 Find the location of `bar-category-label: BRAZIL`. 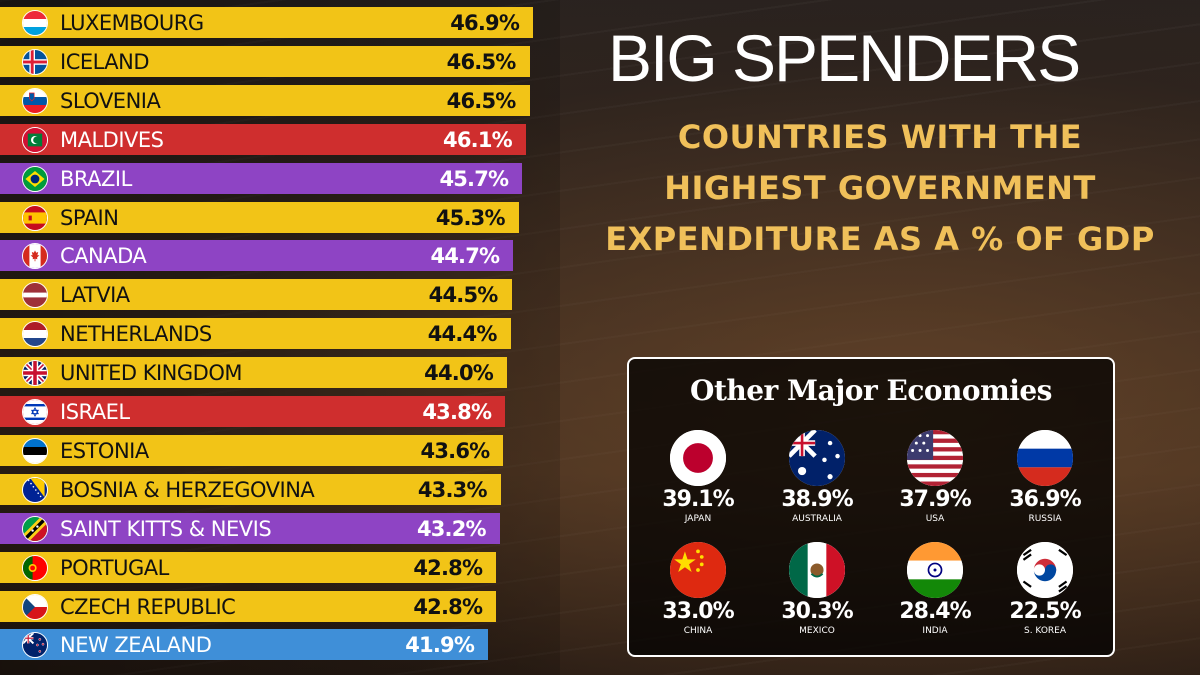

bar-category-label: BRAZIL is located at coordinates (96, 178).